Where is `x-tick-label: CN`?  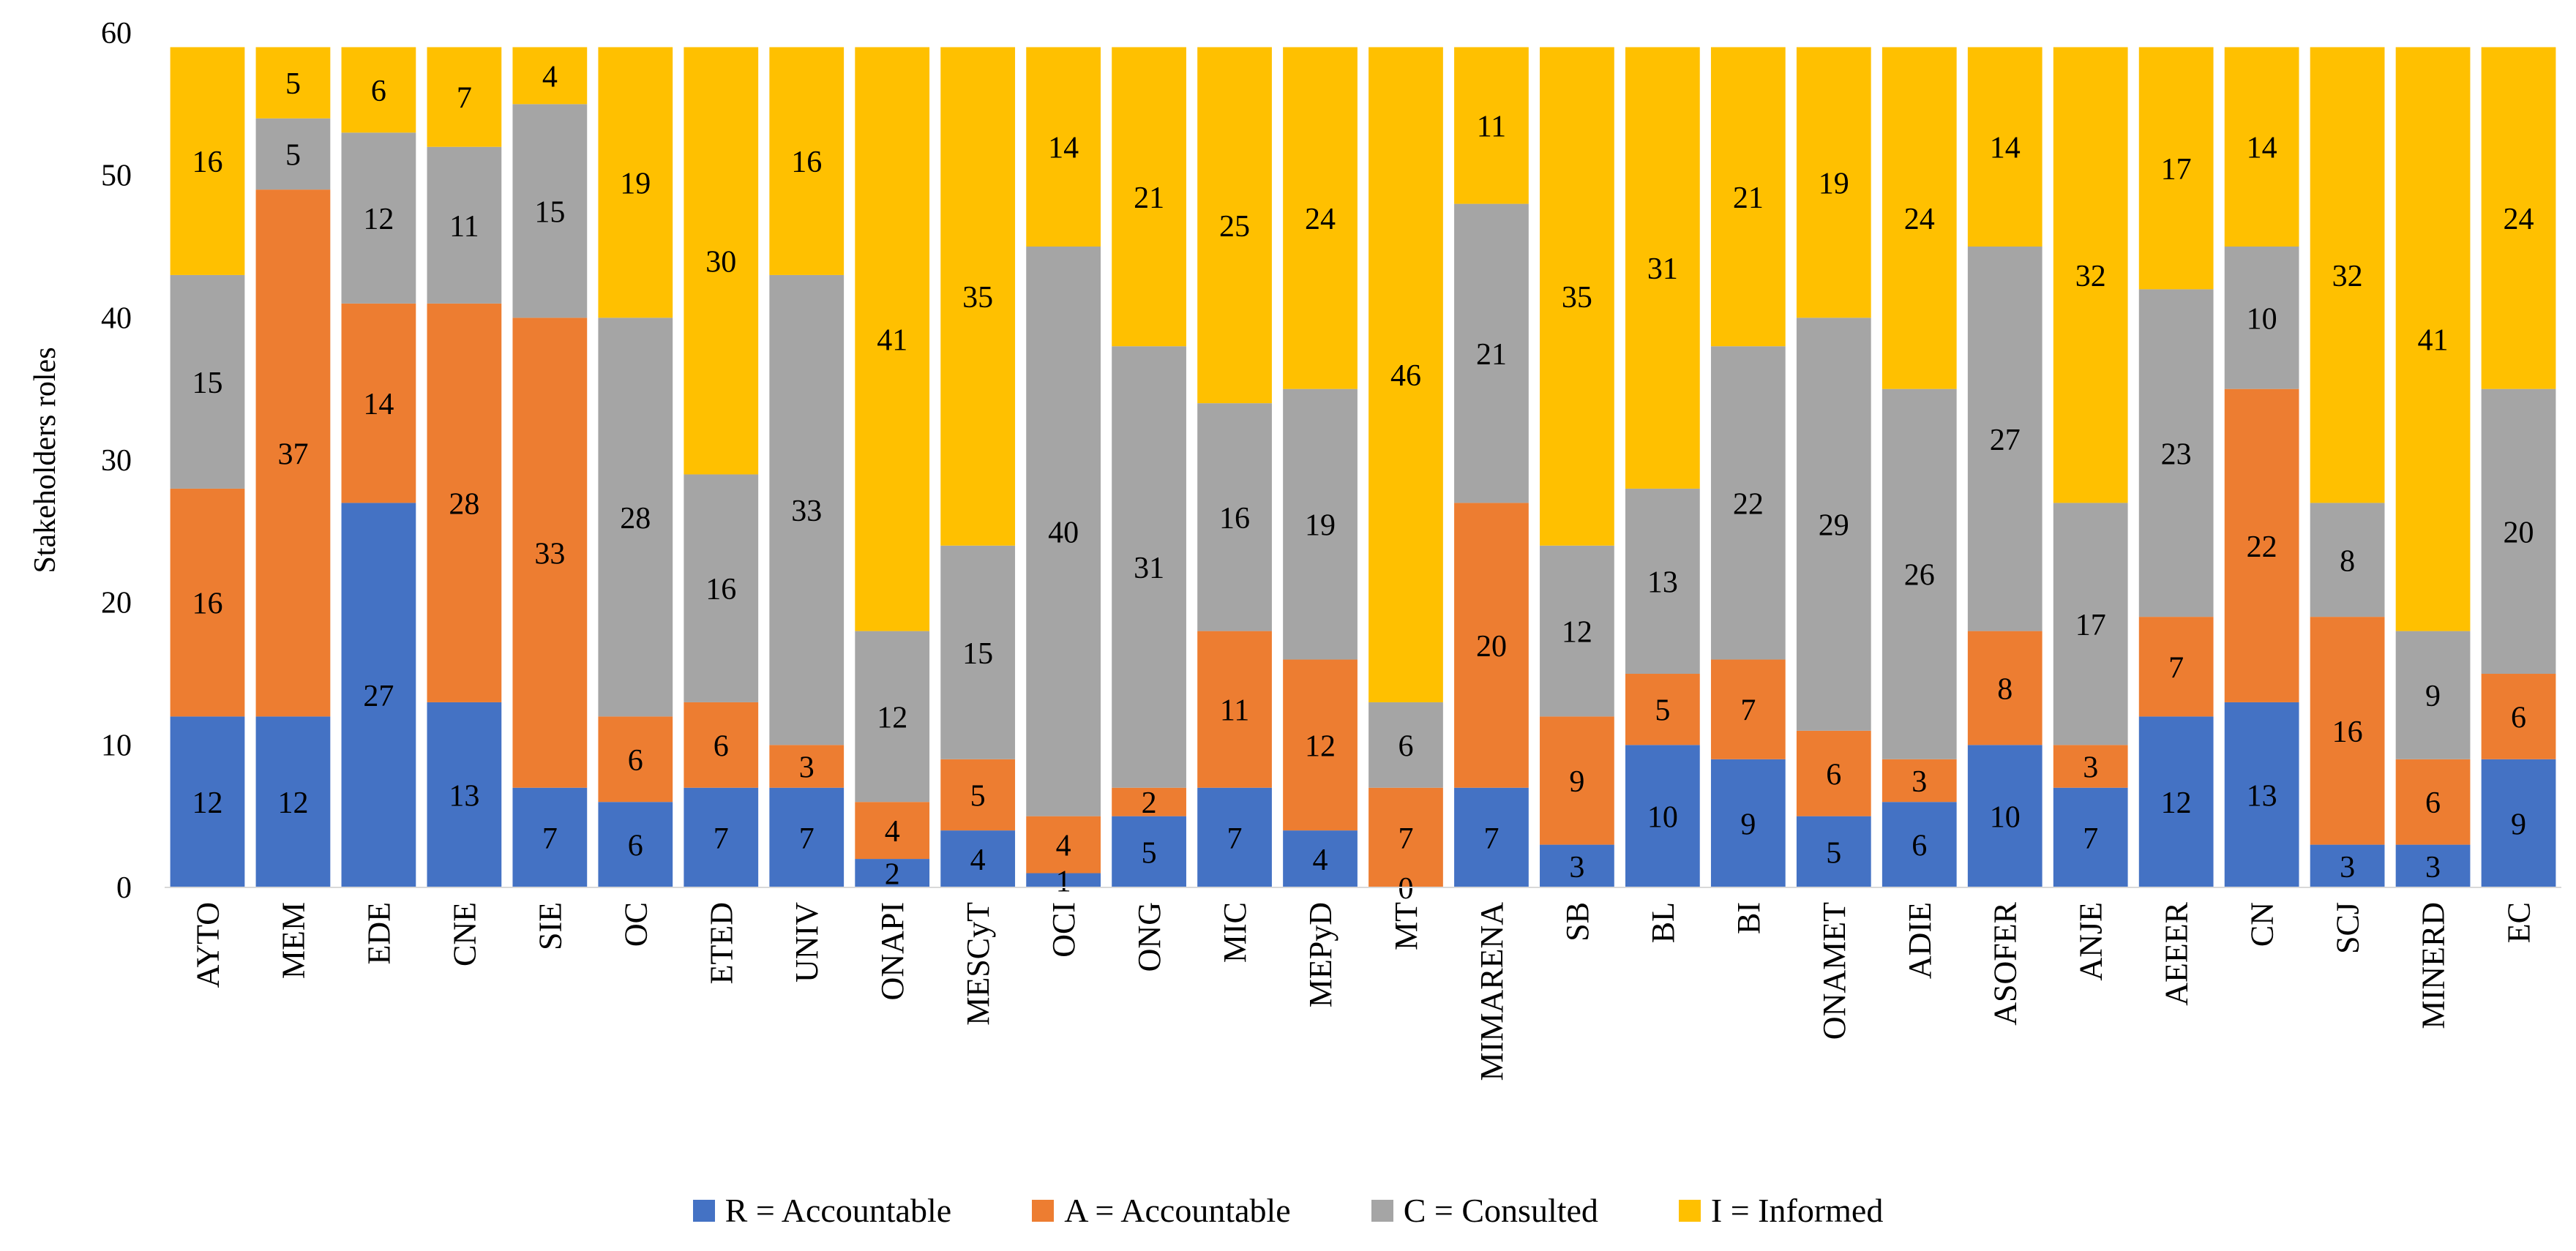 x-tick-label: CN is located at coordinates (2262, 924).